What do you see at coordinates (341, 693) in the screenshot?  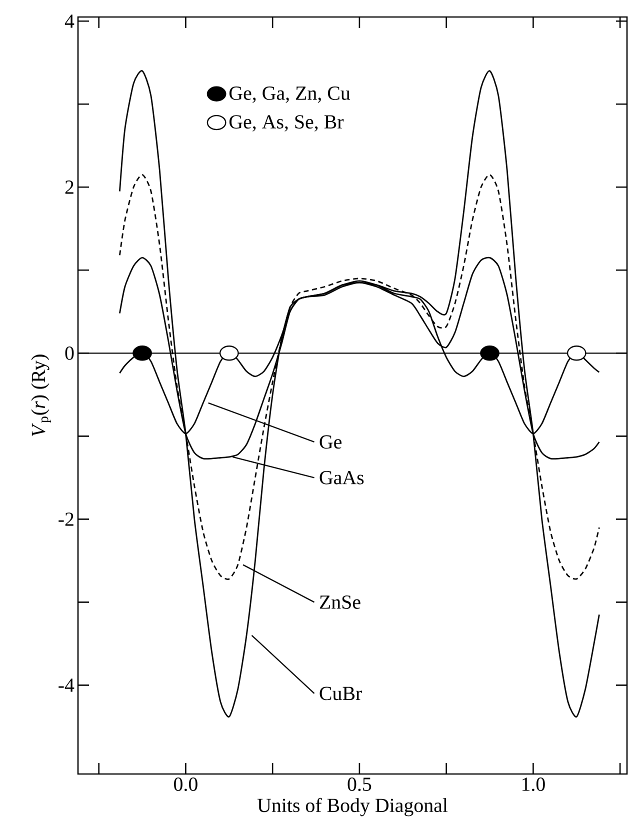 I see `annotation: CuBr` at bounding box center [341, 693].